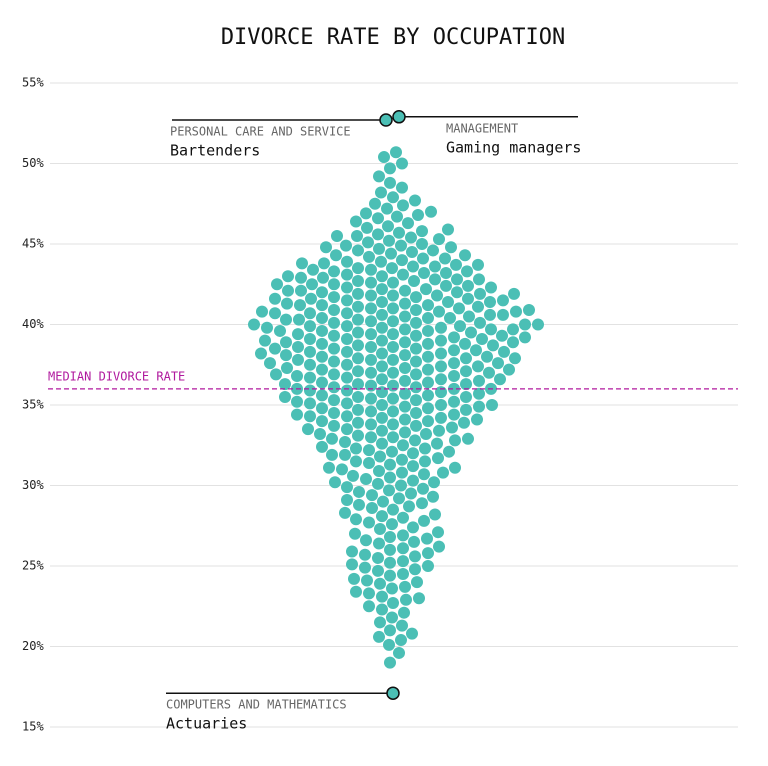  What do you see at coordinates (33, 727) in the screenshot?
I see `y-tick-label: 15%` at bounding box center [33, 727].